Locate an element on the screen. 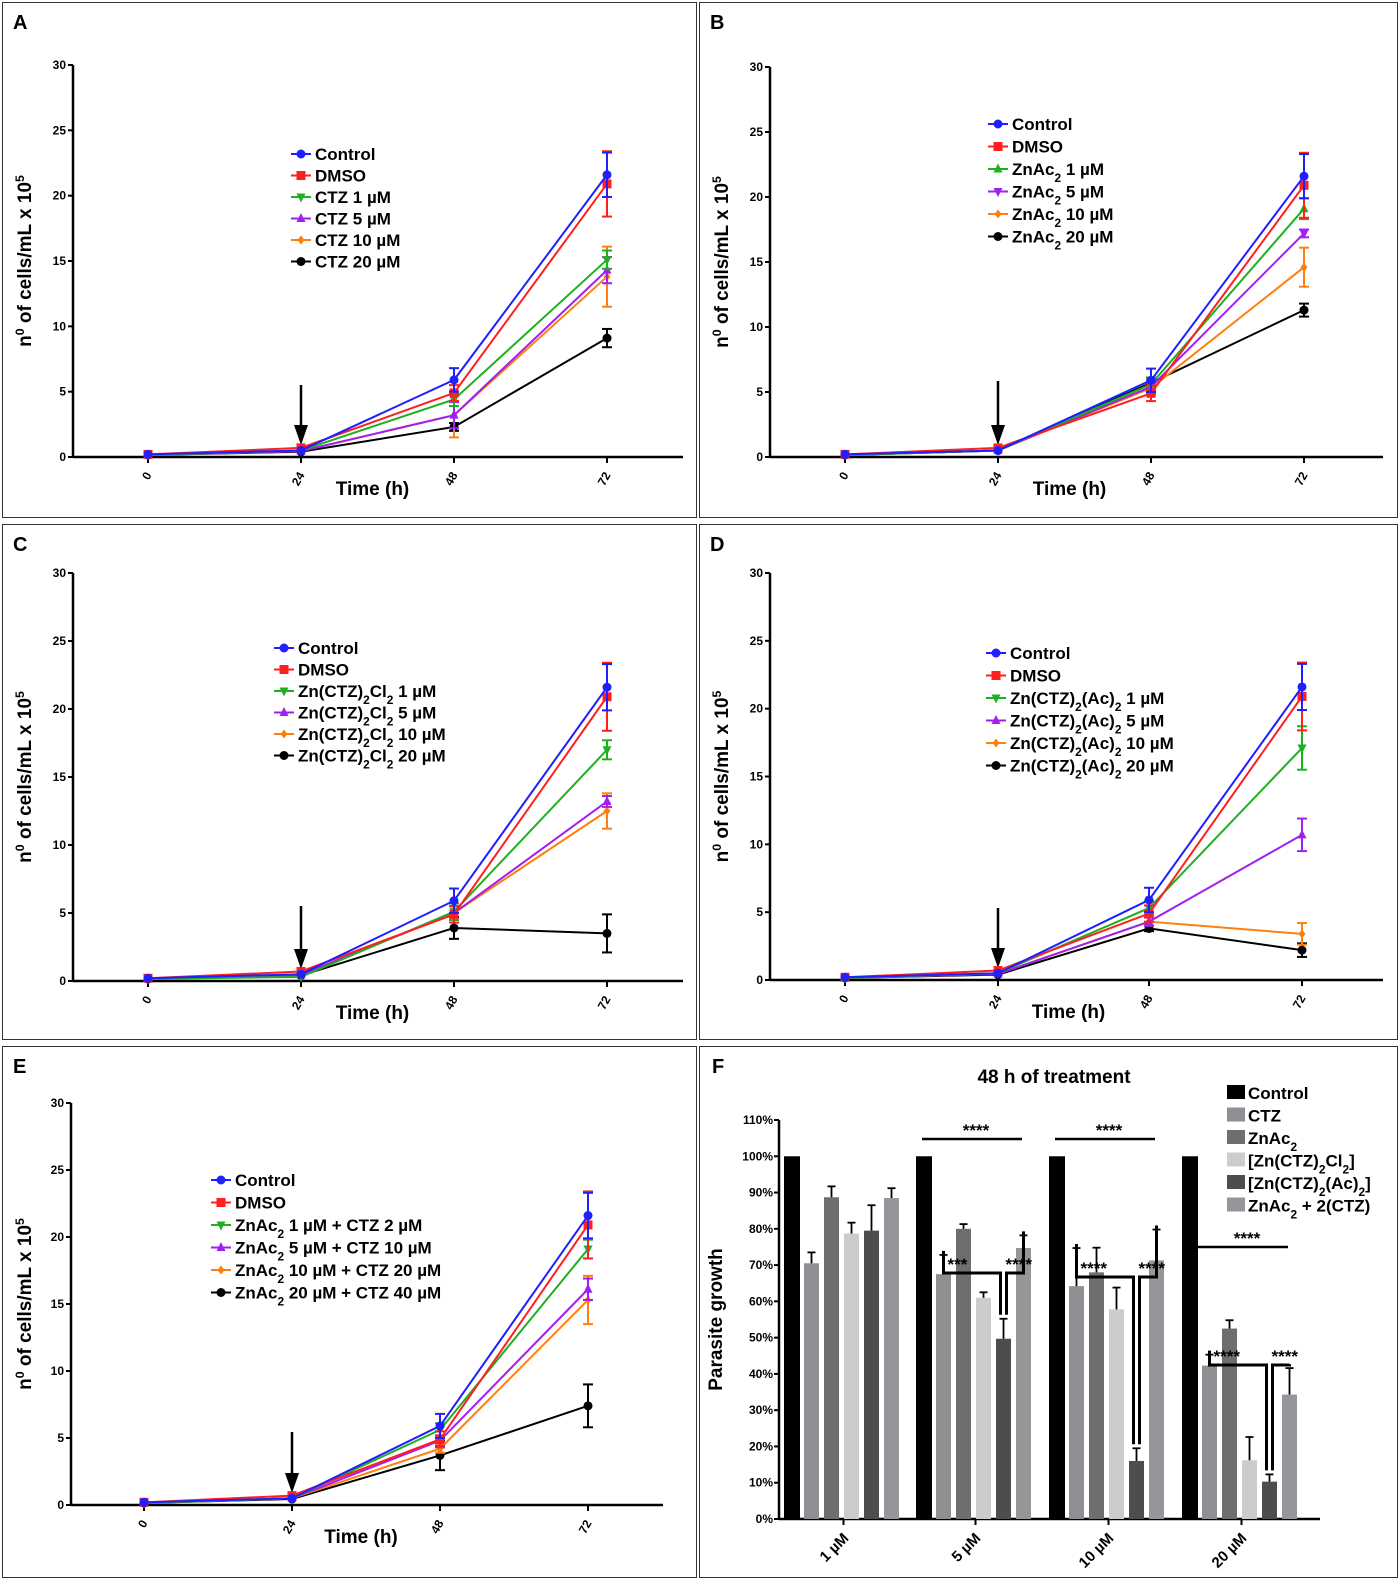 Image resolution: width=1400 pixels, height=1580 pixels. y-tick-label: 25 is located at coordinates (60, 641).